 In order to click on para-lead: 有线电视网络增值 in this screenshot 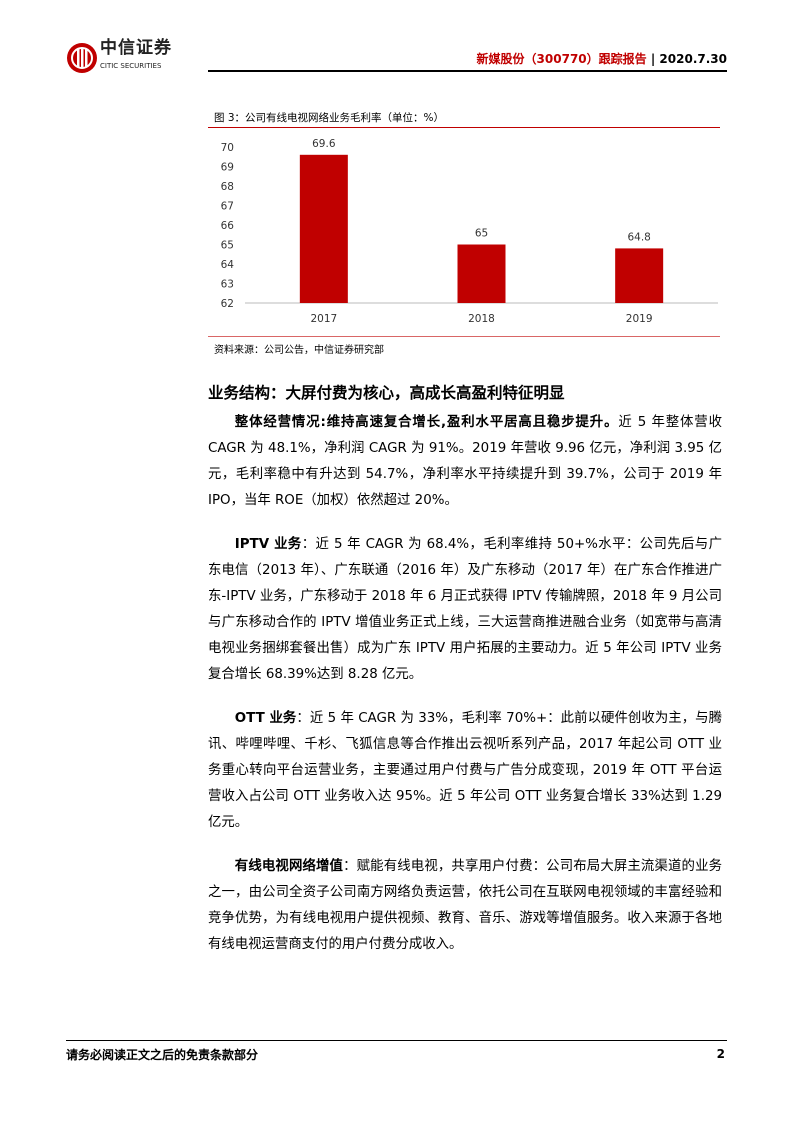, I will do `click(289, 866)`.